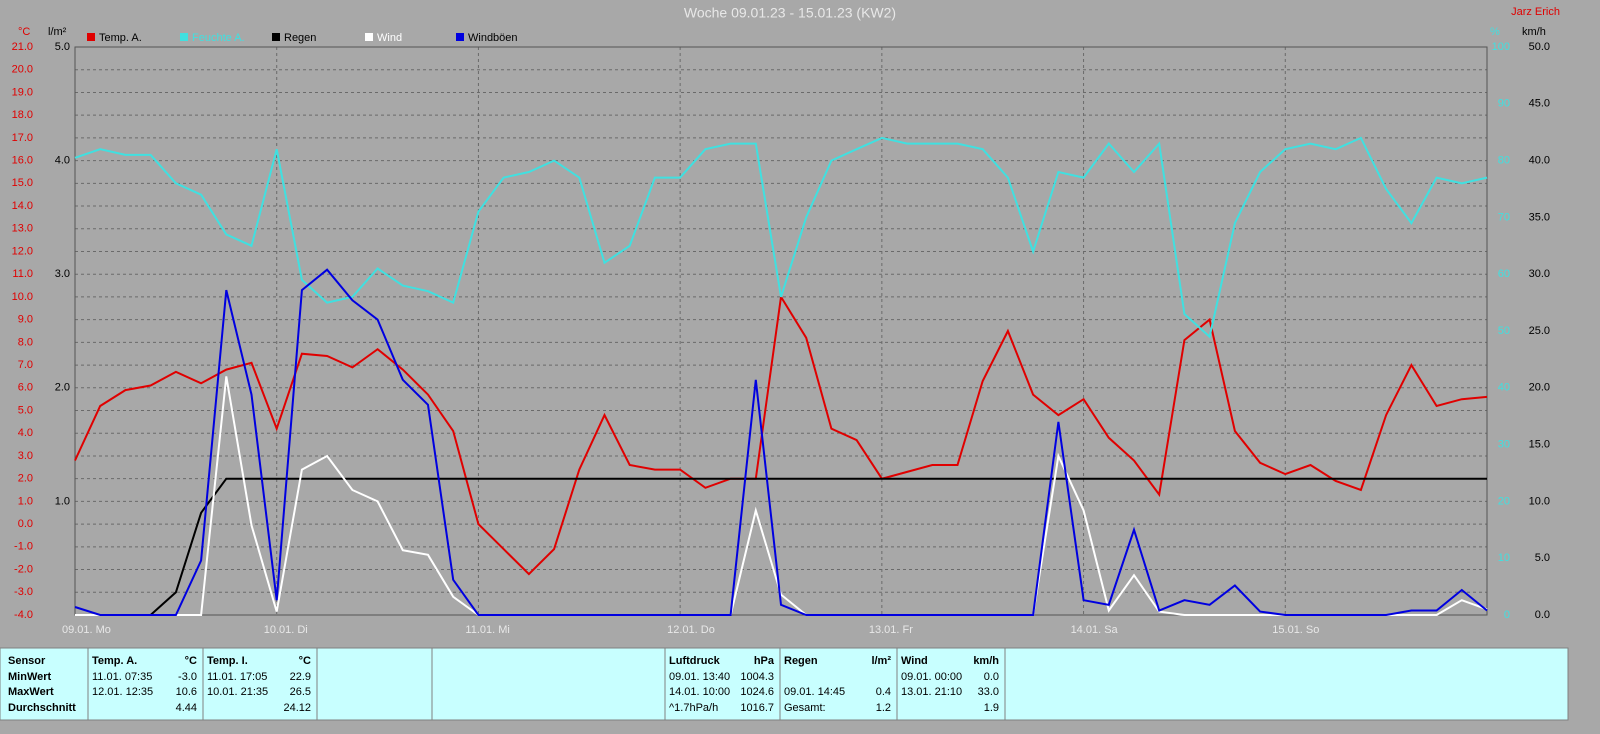 This screenshot has height=734, width=1600. Describe the element at coordinates (1504, 445) in the screenshot. I see `y4-tick-label: 30` at that location.